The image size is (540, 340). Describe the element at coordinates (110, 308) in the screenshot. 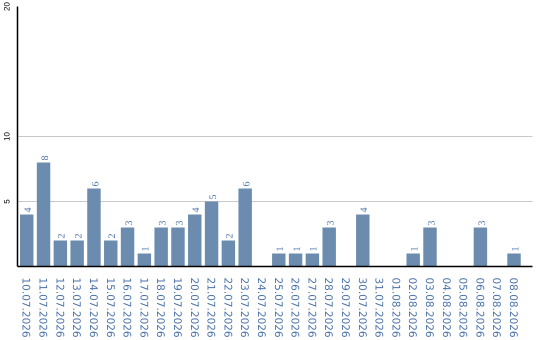

I see `x-tick-label: 15.07.2026` at that location.